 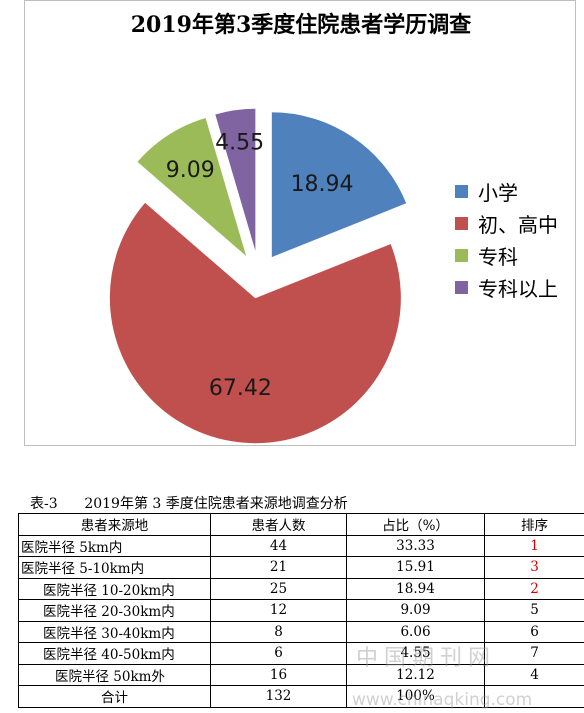 I want to click on legend-label: 小学, so click(x=498, y=192).